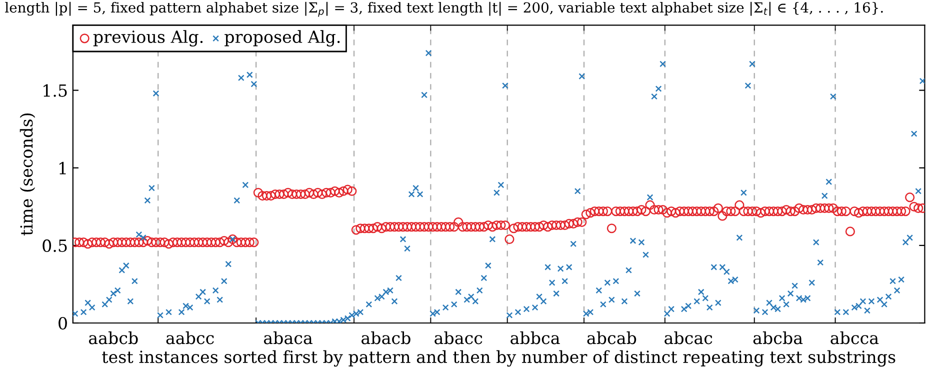  I want to click on x-axis-title: test instances sorted first by pattern and then by number of distinct repeating text substrings, so click(499, 358).